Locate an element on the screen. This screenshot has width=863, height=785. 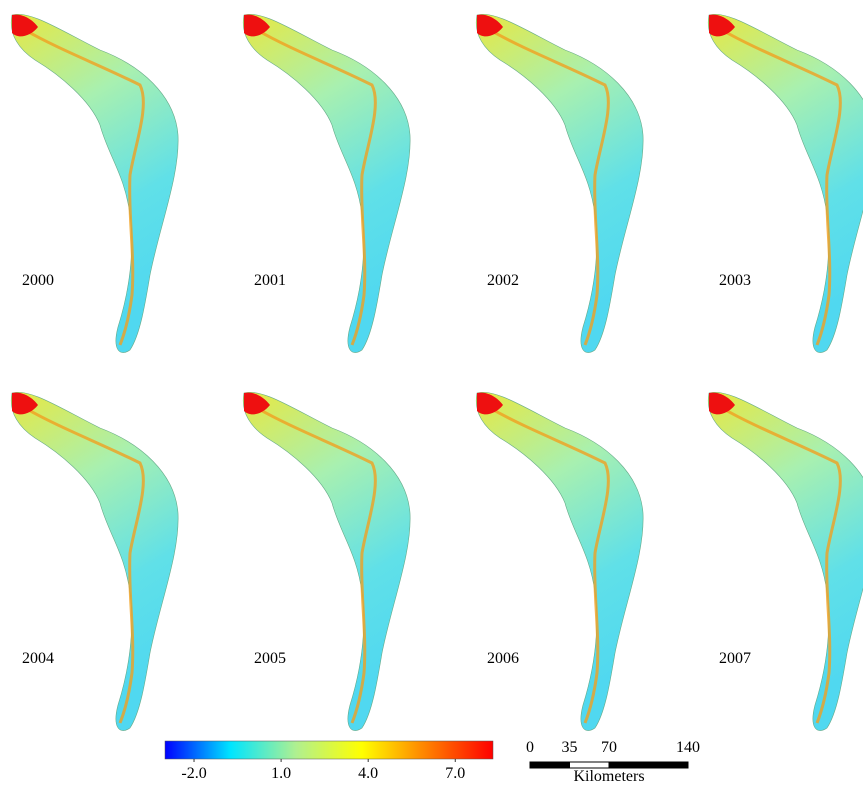
scale-tick-label: 70 is located at coordinates (609, 747).